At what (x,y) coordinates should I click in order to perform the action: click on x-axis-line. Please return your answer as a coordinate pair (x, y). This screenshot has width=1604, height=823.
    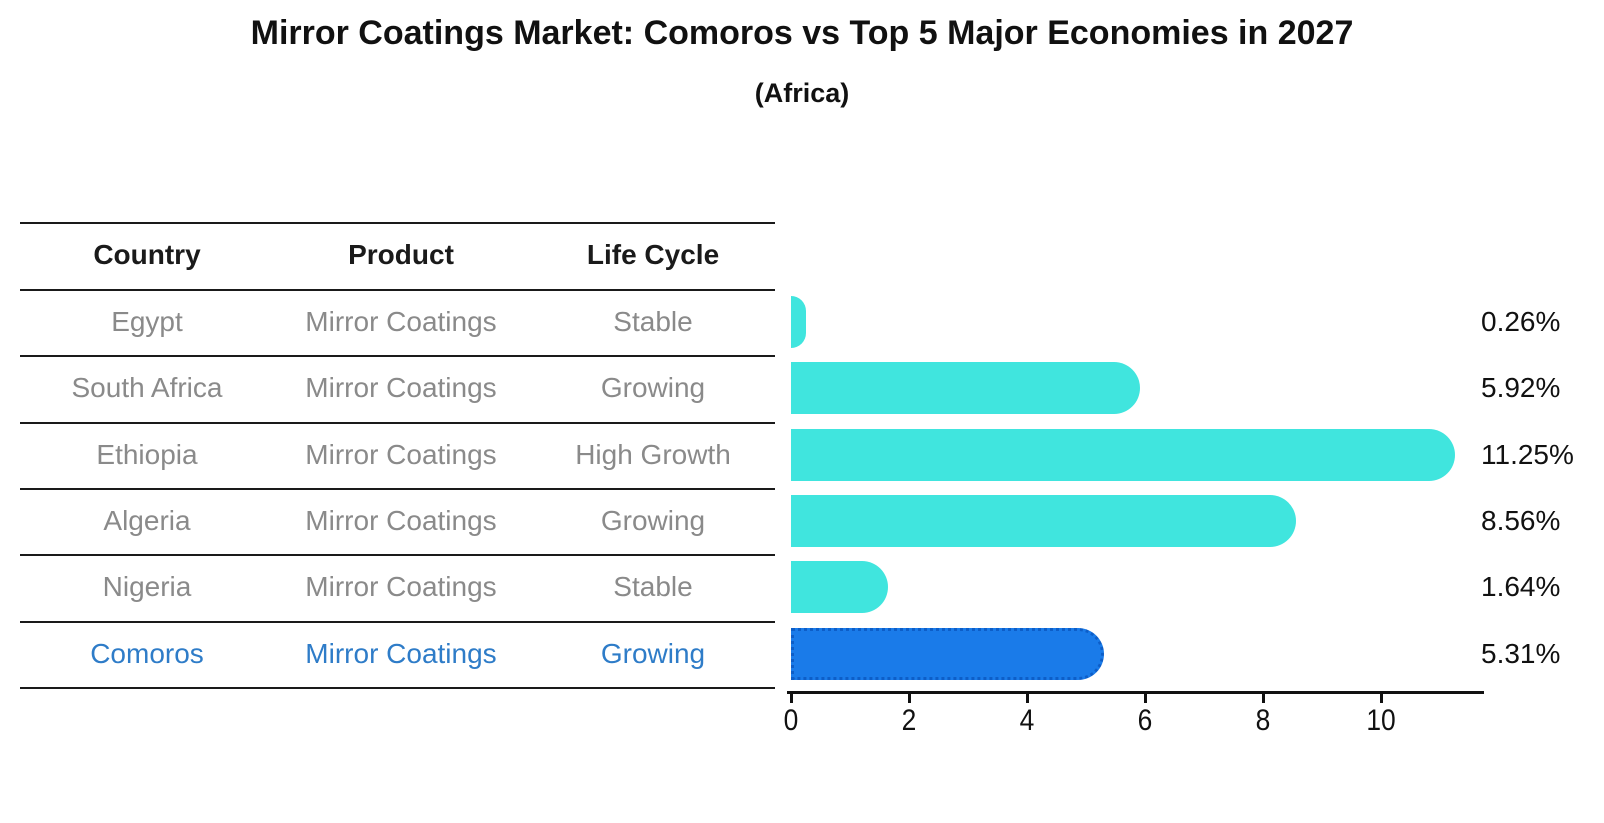
    Looking at the image, I should click on (1135, 692).